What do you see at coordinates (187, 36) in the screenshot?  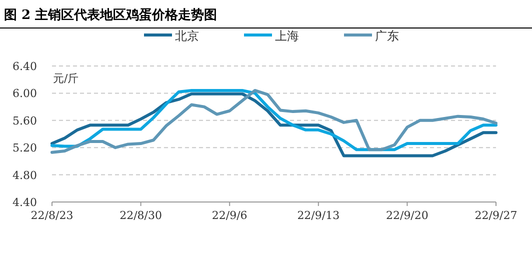 I see `legend-label: 北京` at bounding box center [187, 36].